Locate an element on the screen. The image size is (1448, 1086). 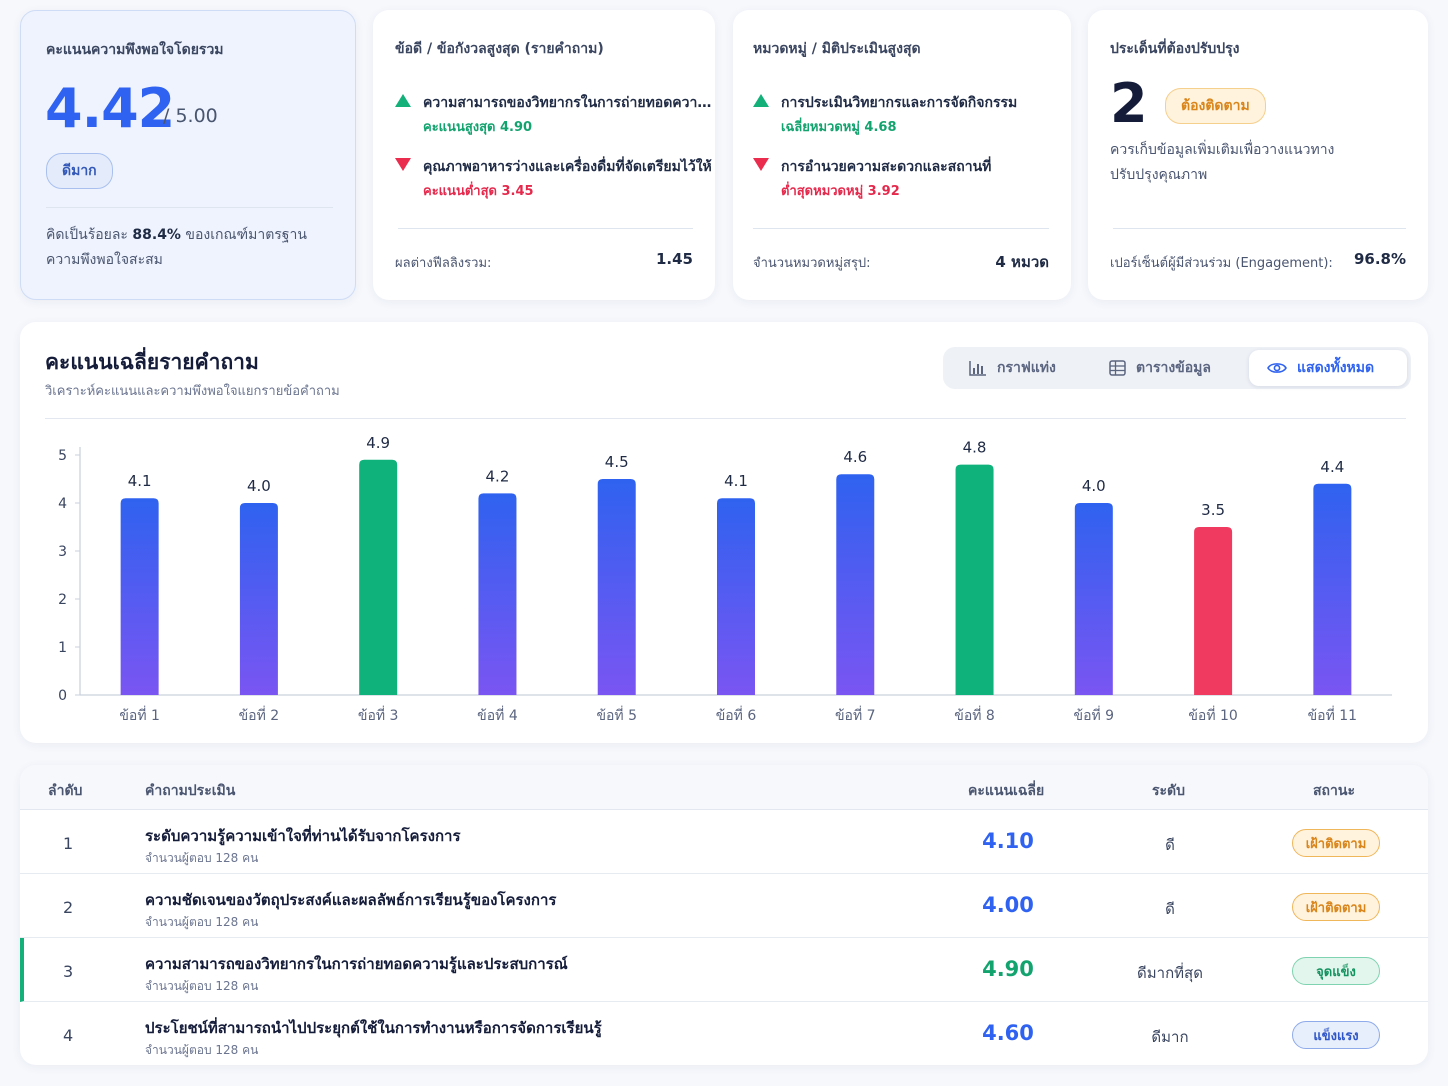
overall-level-badge: ดีมาก is located at coordinates (79, 171).